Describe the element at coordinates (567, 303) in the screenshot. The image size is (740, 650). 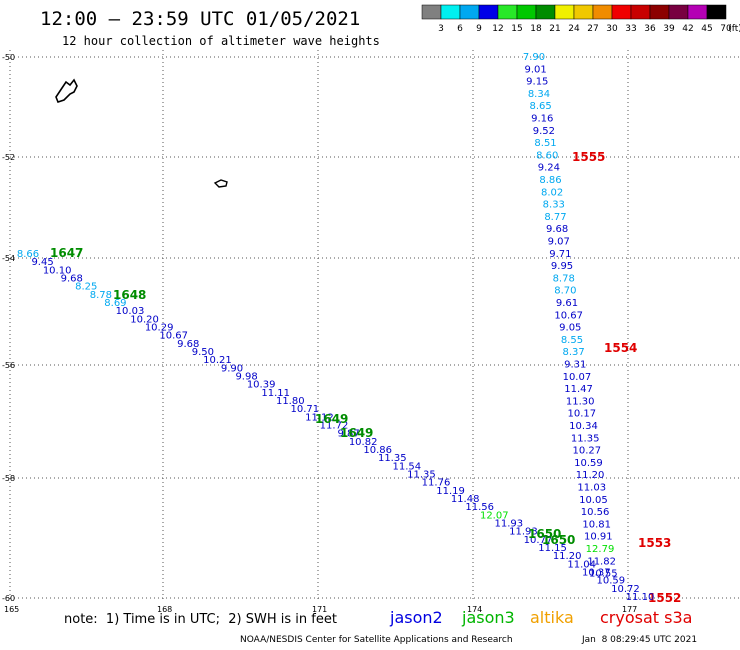
I see `wave-height-value: 9.61` at that location.